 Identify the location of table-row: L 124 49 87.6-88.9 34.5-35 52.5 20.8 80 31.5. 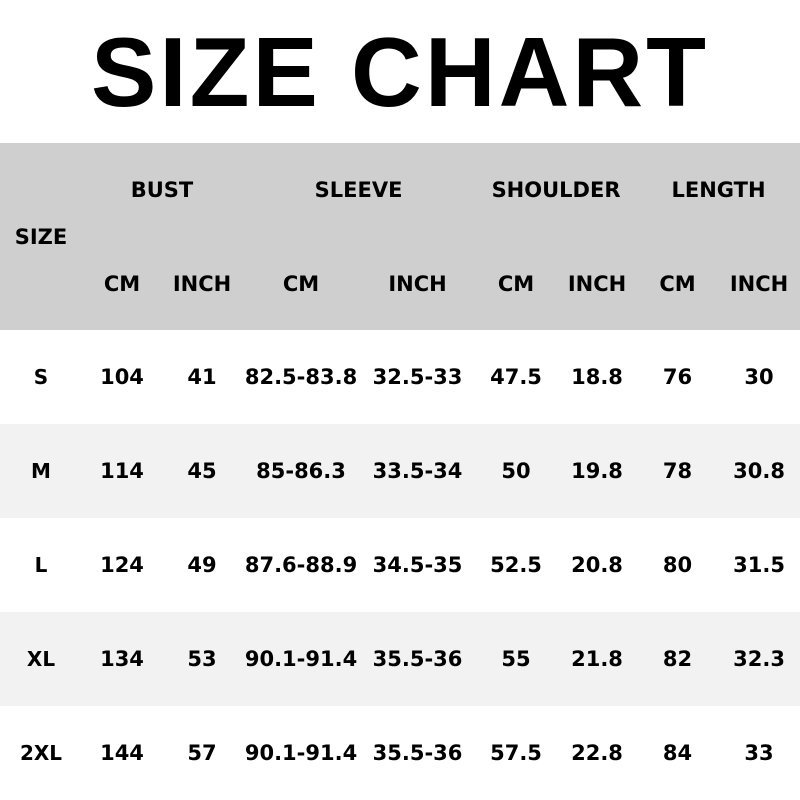
(400, 565).